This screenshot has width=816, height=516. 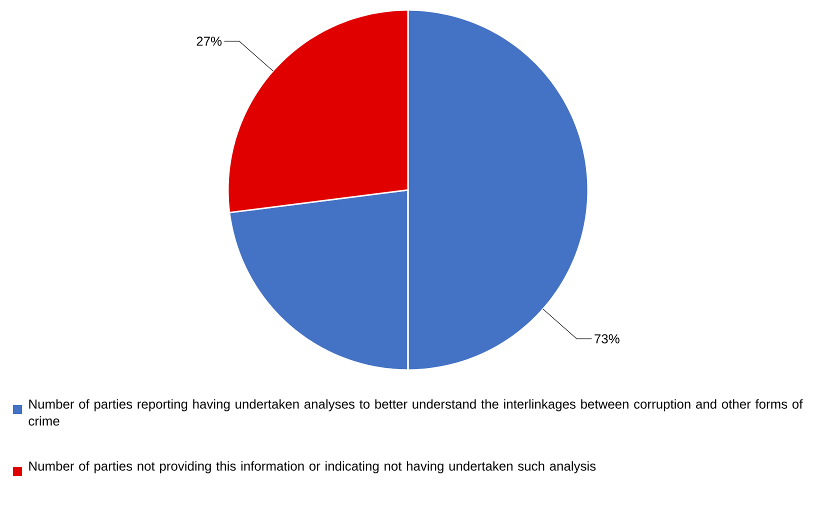 I want to click on legend-label: Number of parties reporting having undertaken analyses to better understand the interlinkages between corruption and other forms of crime, so click(x=415, y=412).